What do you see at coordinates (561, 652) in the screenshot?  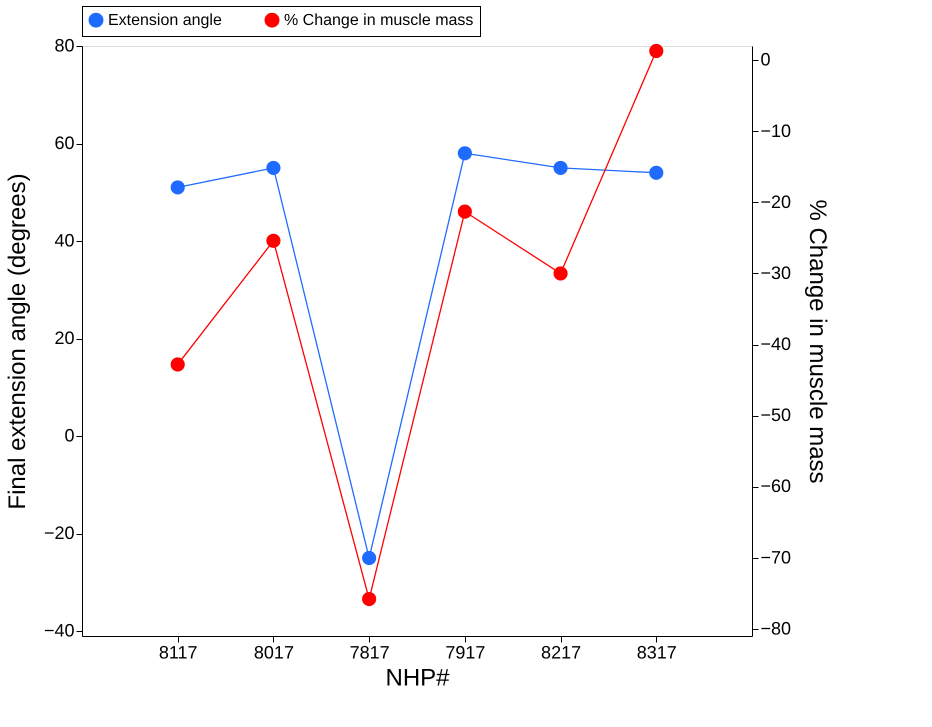 I see `x-tick-label: 8217` at bounding box center [561, 652].